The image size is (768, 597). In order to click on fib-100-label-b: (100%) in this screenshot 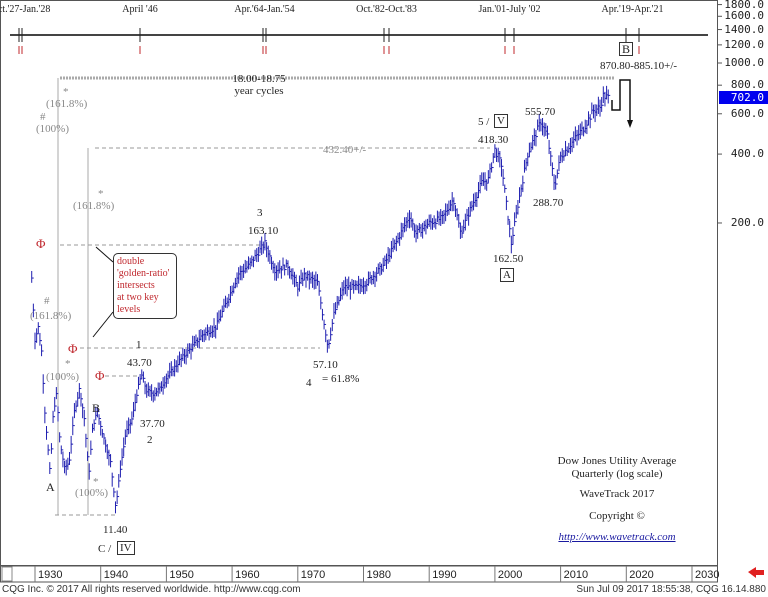, I will do `click(62, 377)`.